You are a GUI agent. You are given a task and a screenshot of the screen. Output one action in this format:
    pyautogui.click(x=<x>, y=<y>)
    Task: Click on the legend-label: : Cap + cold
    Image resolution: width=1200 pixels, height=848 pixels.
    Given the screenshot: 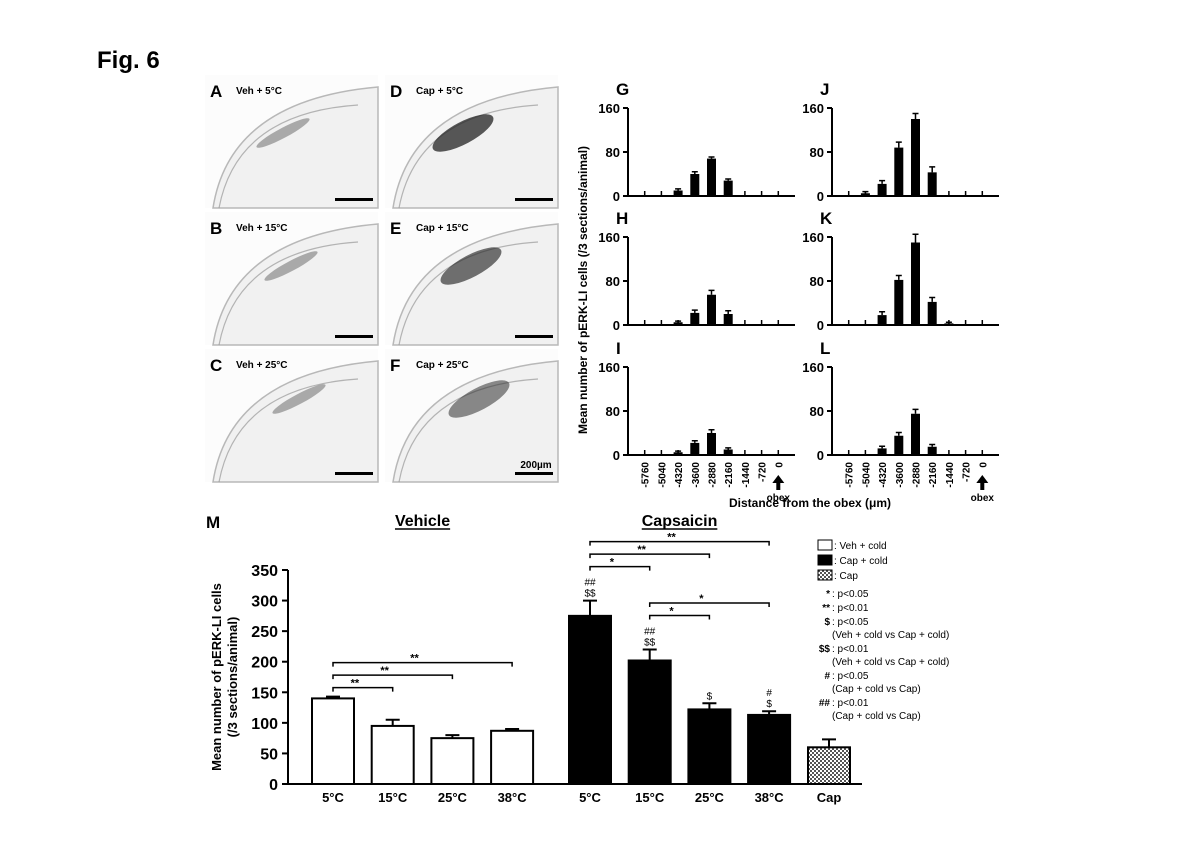 What is the action you would take?
    pyautogui.click(x=861, y=561)
    